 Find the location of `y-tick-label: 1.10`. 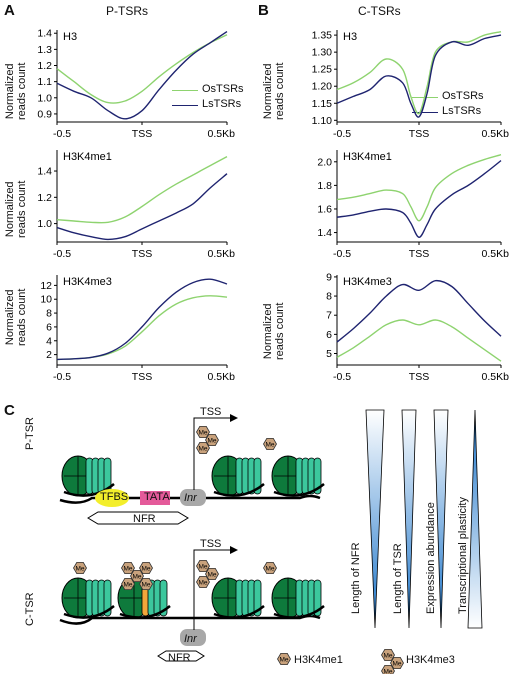

y-tick-label: 1.10 is located at coordinates (322, 121).